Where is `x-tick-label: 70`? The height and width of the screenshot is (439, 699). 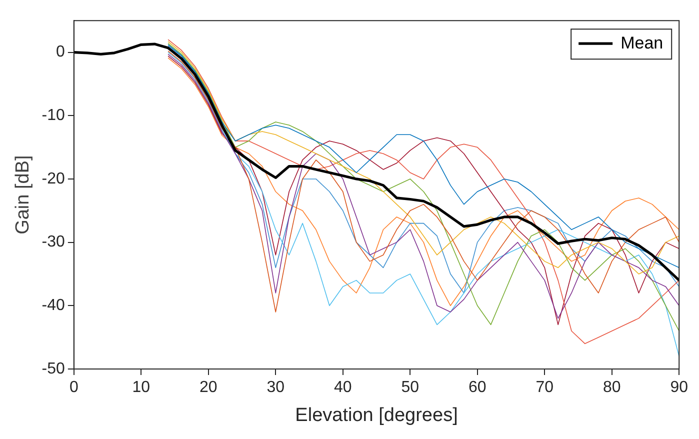 x-tick-label: 70 is located at coordinates (545, 387).